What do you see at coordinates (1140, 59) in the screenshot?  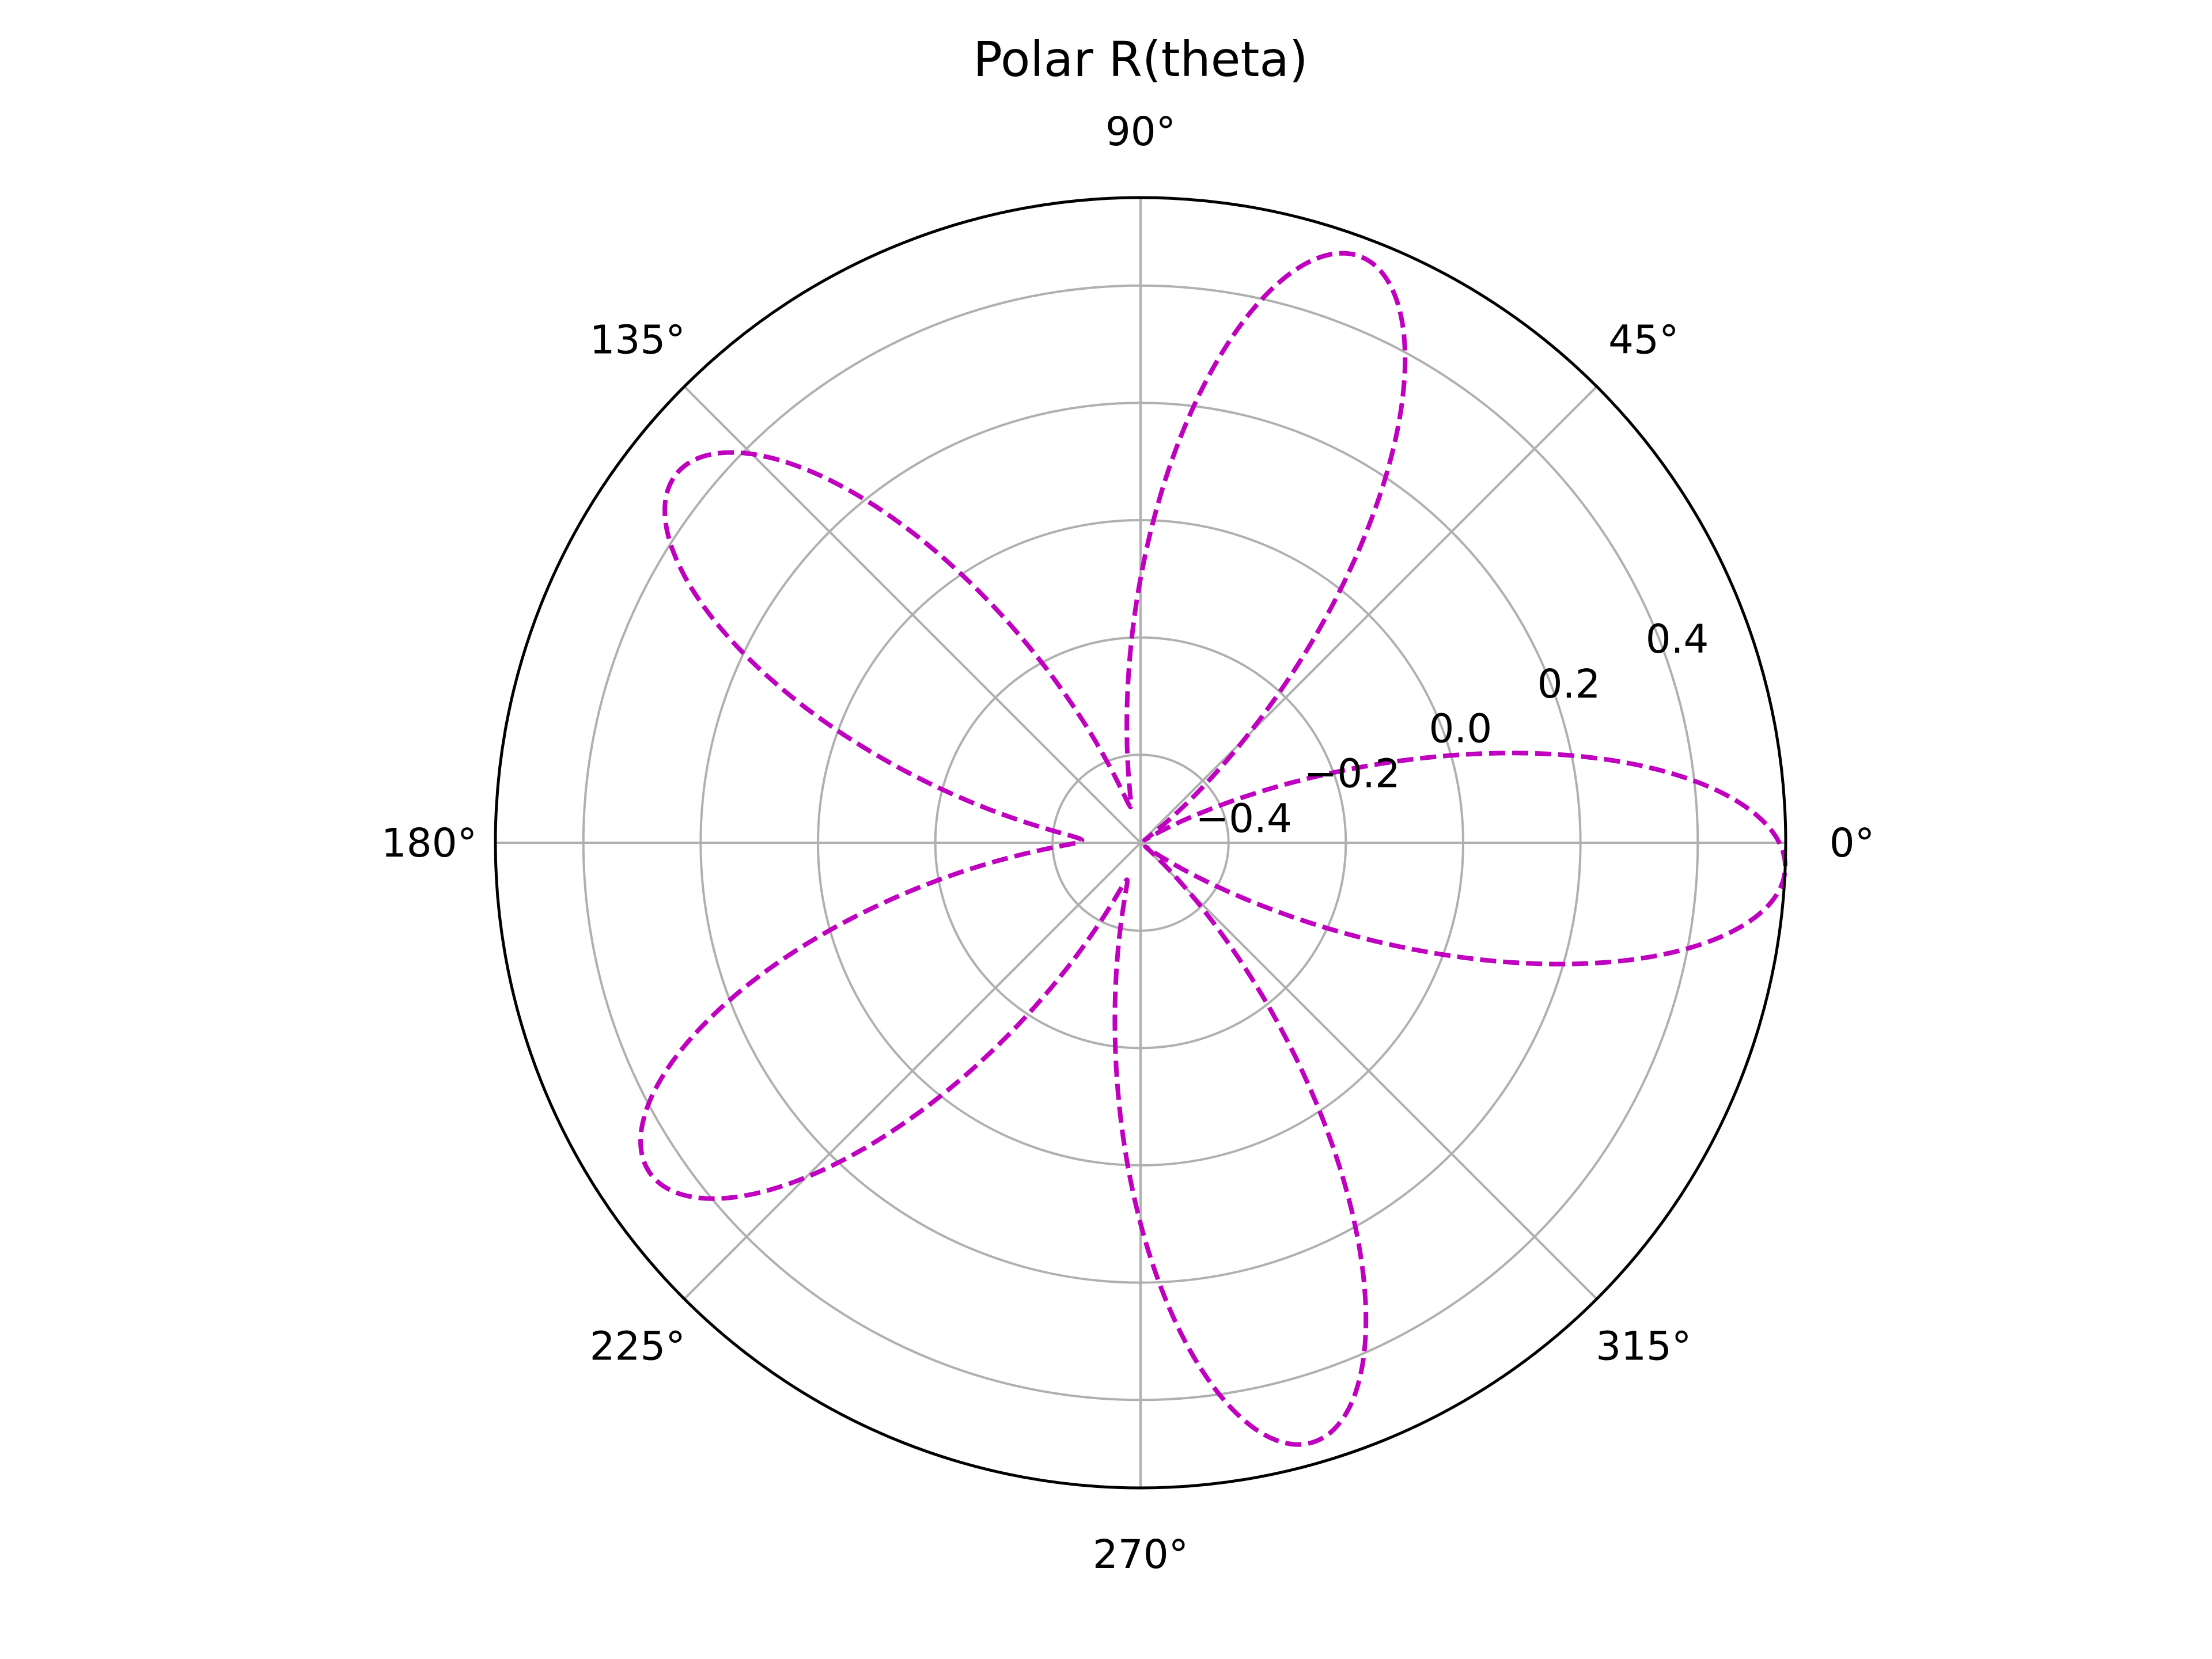 I see `chart-title: Polar R(theta)` at bounding box center [1140, 59].